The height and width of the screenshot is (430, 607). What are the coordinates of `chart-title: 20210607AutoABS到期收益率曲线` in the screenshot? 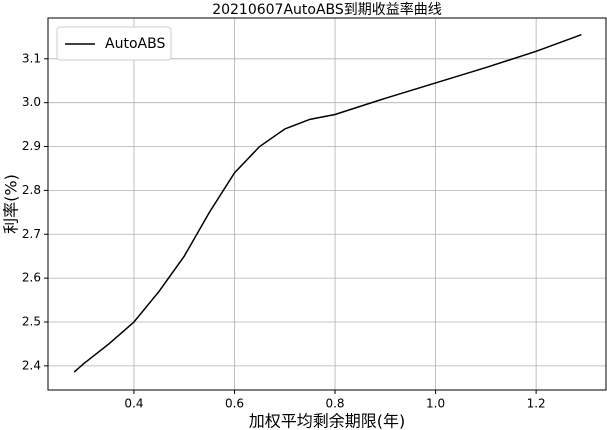 It's located at (327, 9).